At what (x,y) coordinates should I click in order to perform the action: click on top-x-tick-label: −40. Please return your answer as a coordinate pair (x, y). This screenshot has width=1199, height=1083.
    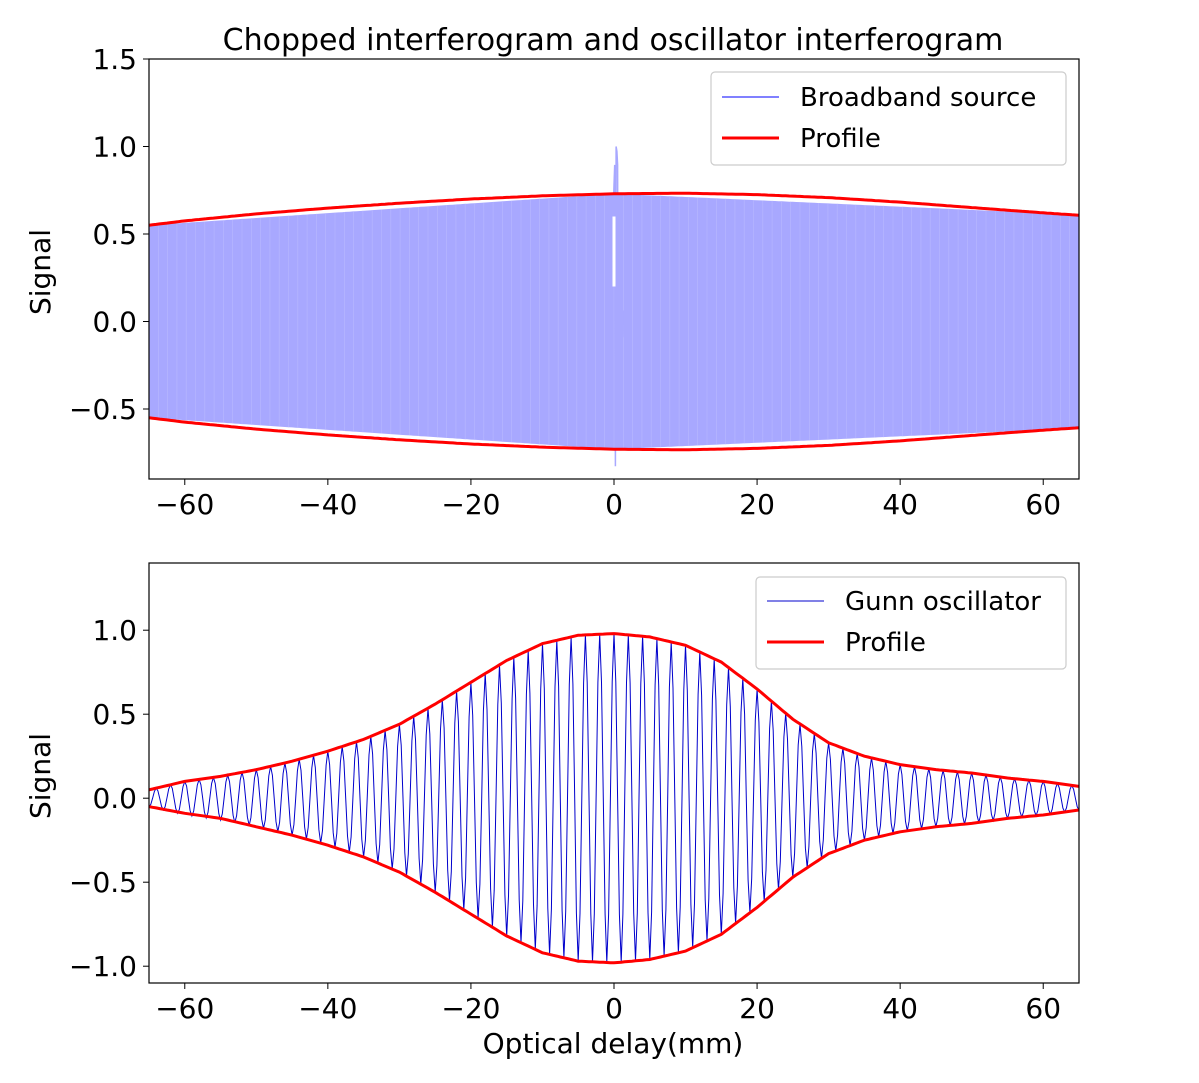
    Looking at the image, I should click on (327, 504).